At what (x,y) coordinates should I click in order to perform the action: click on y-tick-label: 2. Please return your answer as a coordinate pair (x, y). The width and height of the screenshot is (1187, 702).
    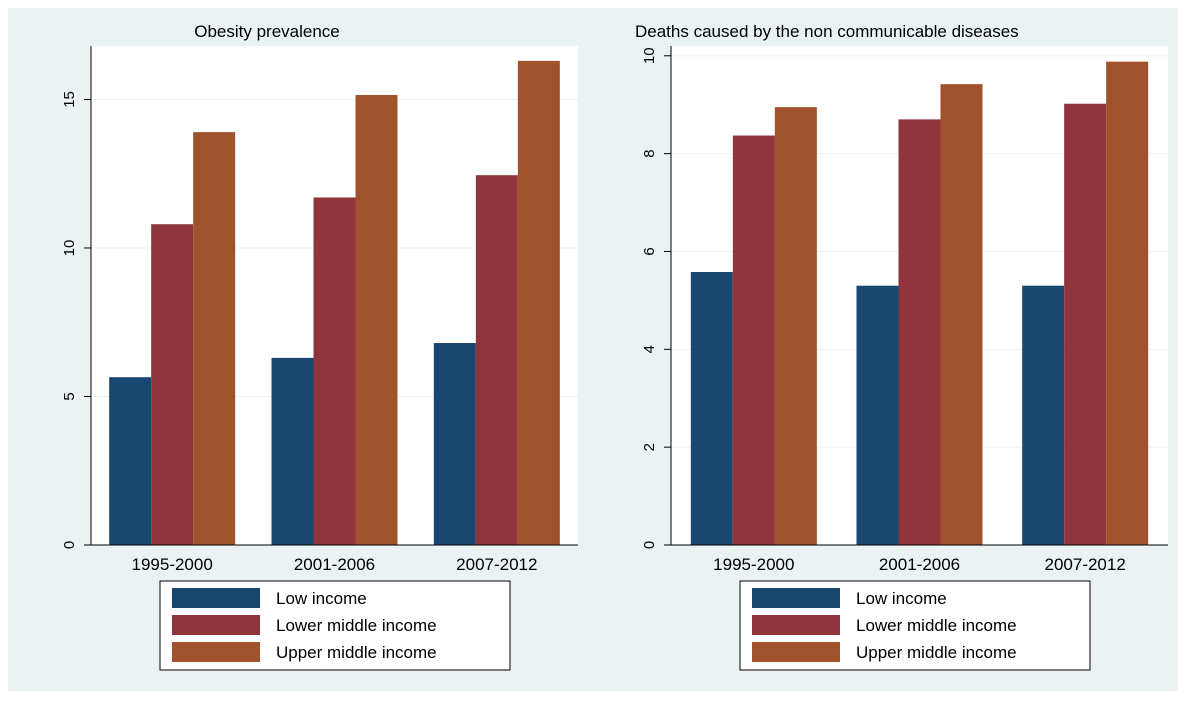
    Looking at the image, I should click on (649, 447).